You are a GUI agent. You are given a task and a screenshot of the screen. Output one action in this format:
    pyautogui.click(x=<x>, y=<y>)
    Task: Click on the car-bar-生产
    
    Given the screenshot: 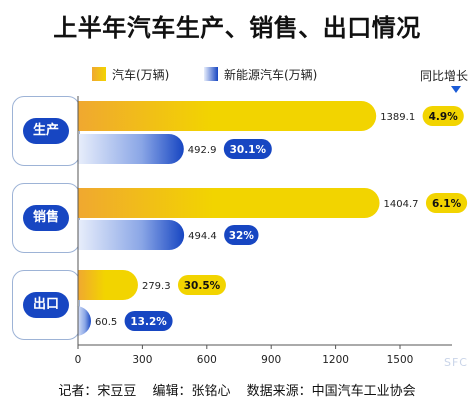 What is the action you would take?
    pyautogui.click(x=227, y=116)
    